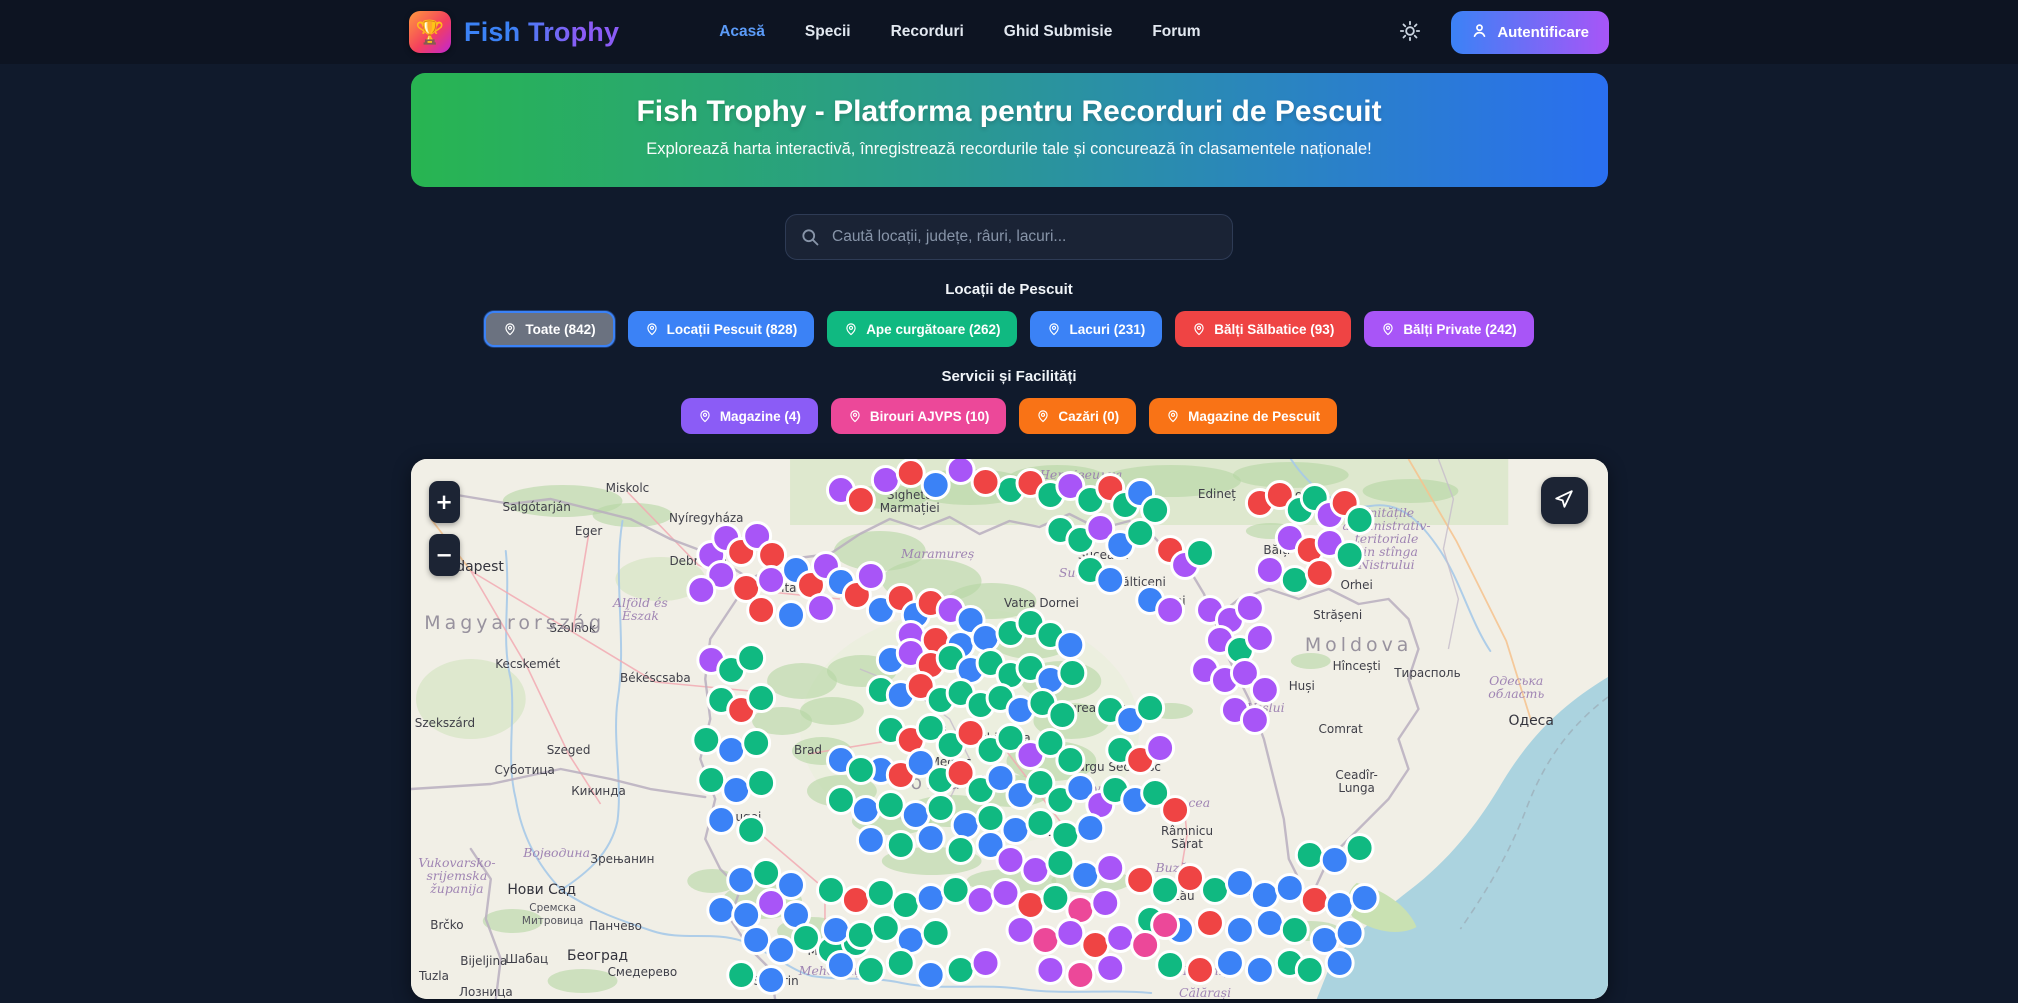 The width and height of the screenshot is (2018, 1003). I want to click on theme-toggle-button, so click(1410, 32).